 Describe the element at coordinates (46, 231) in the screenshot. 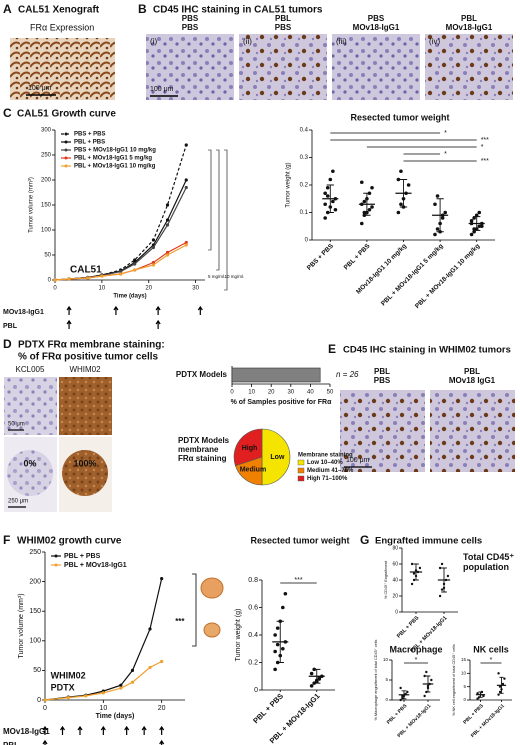

I see `y-tick-label: 100` at that location.